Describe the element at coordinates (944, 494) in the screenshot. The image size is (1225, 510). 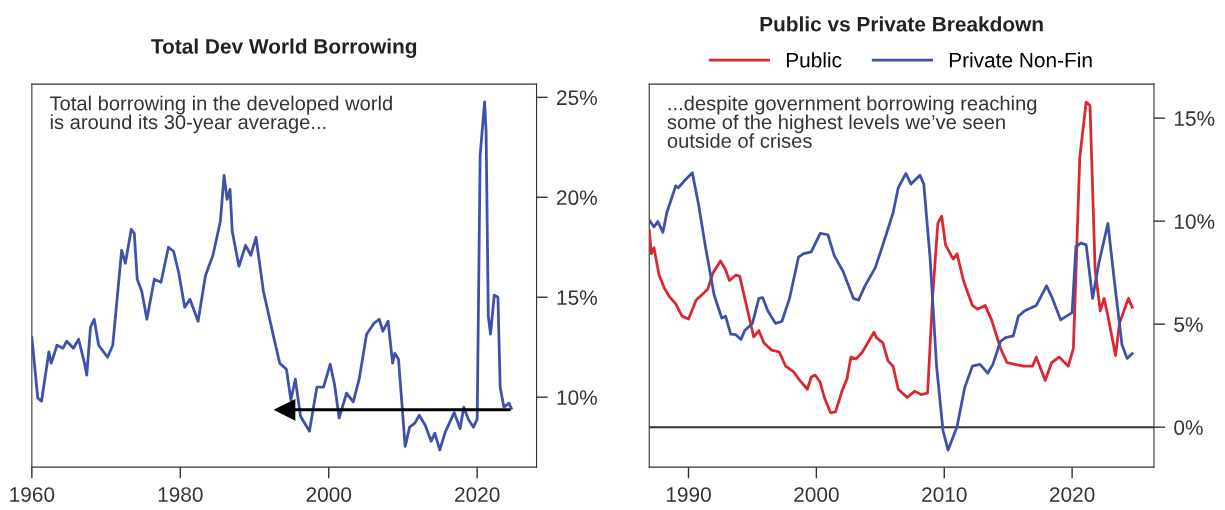
I see `x-tick-label: 2010` at that location.